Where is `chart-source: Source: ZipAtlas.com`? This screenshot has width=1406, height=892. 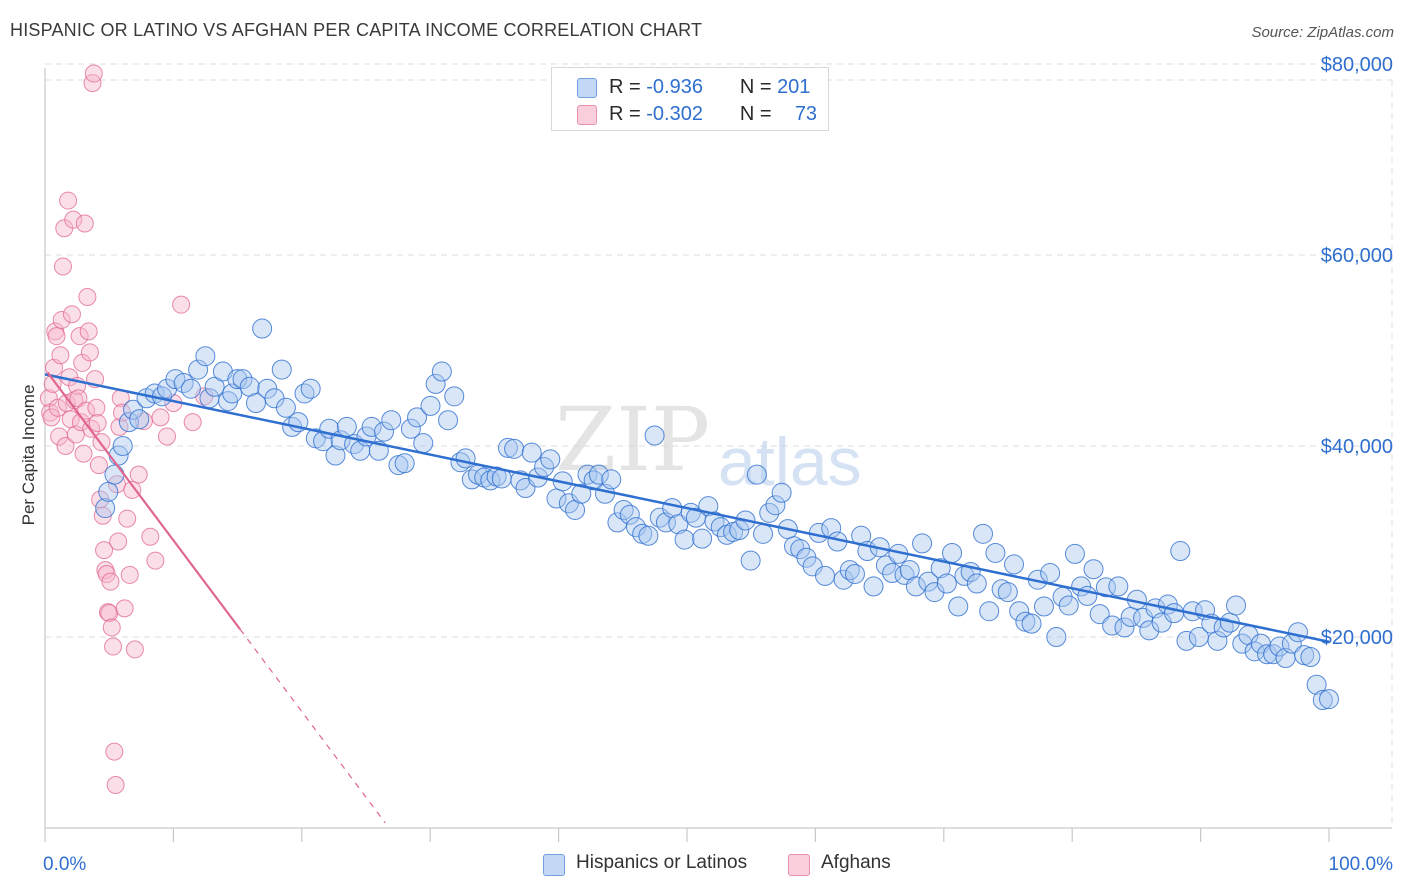
chart-source: Source: ZipAtlas.com is located at coordinates (1322, 32).